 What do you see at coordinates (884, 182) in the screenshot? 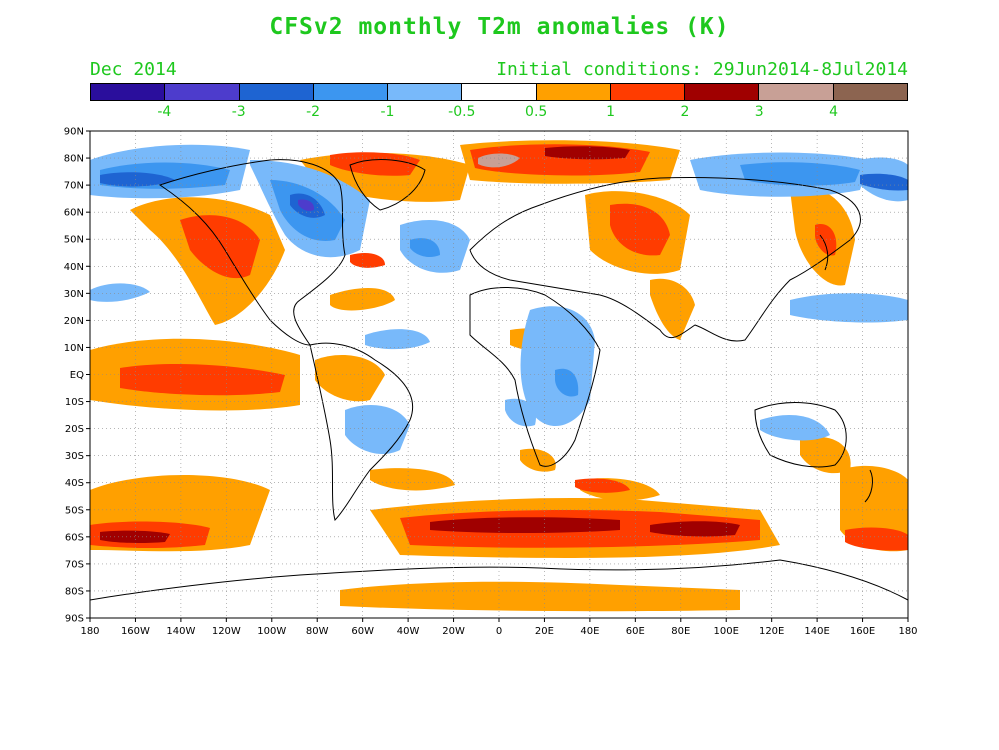
I see `siberia-strong-cool` at bounding box center [884, 182].